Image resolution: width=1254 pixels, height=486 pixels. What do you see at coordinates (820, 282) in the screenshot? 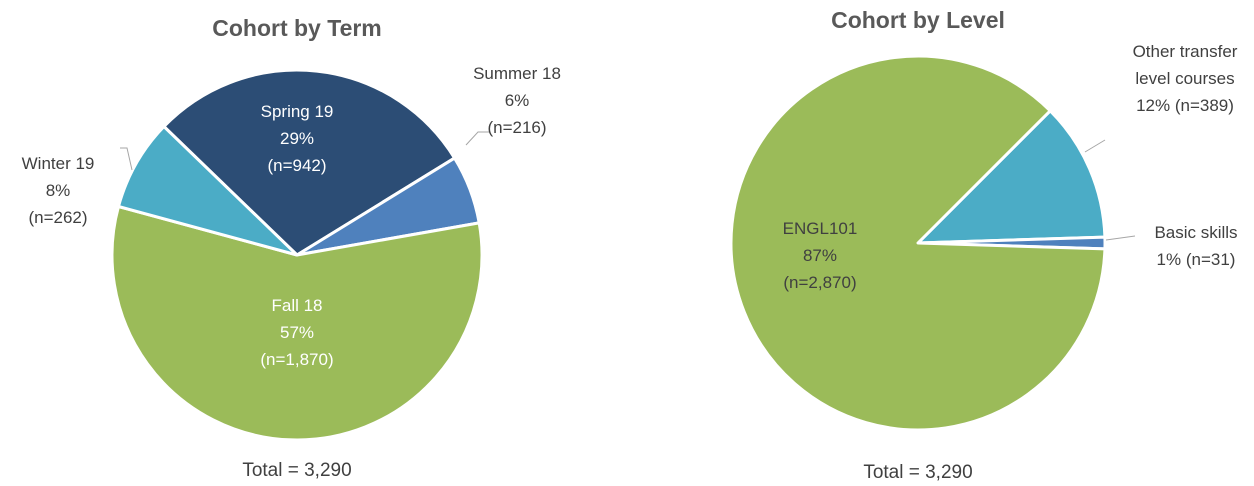
I see `slice-count: (n=2,870)` at bounding box center [820, 282].